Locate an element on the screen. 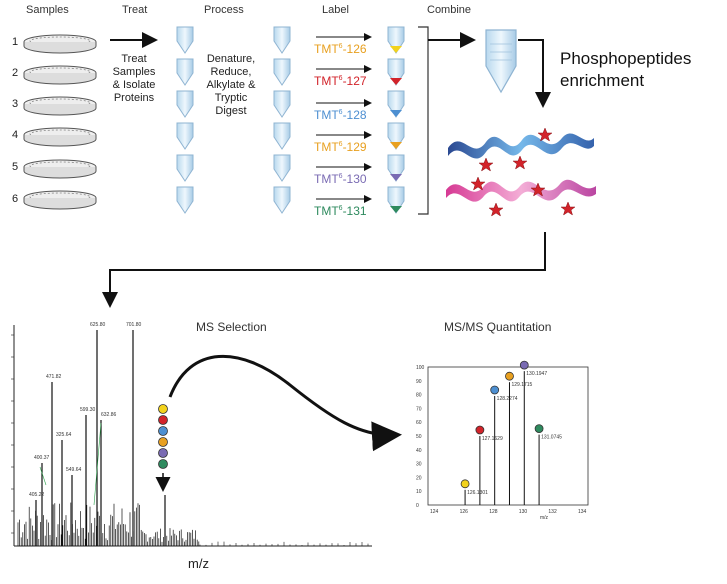  peak-label: 471.82 is located at coordinates (54, 377).